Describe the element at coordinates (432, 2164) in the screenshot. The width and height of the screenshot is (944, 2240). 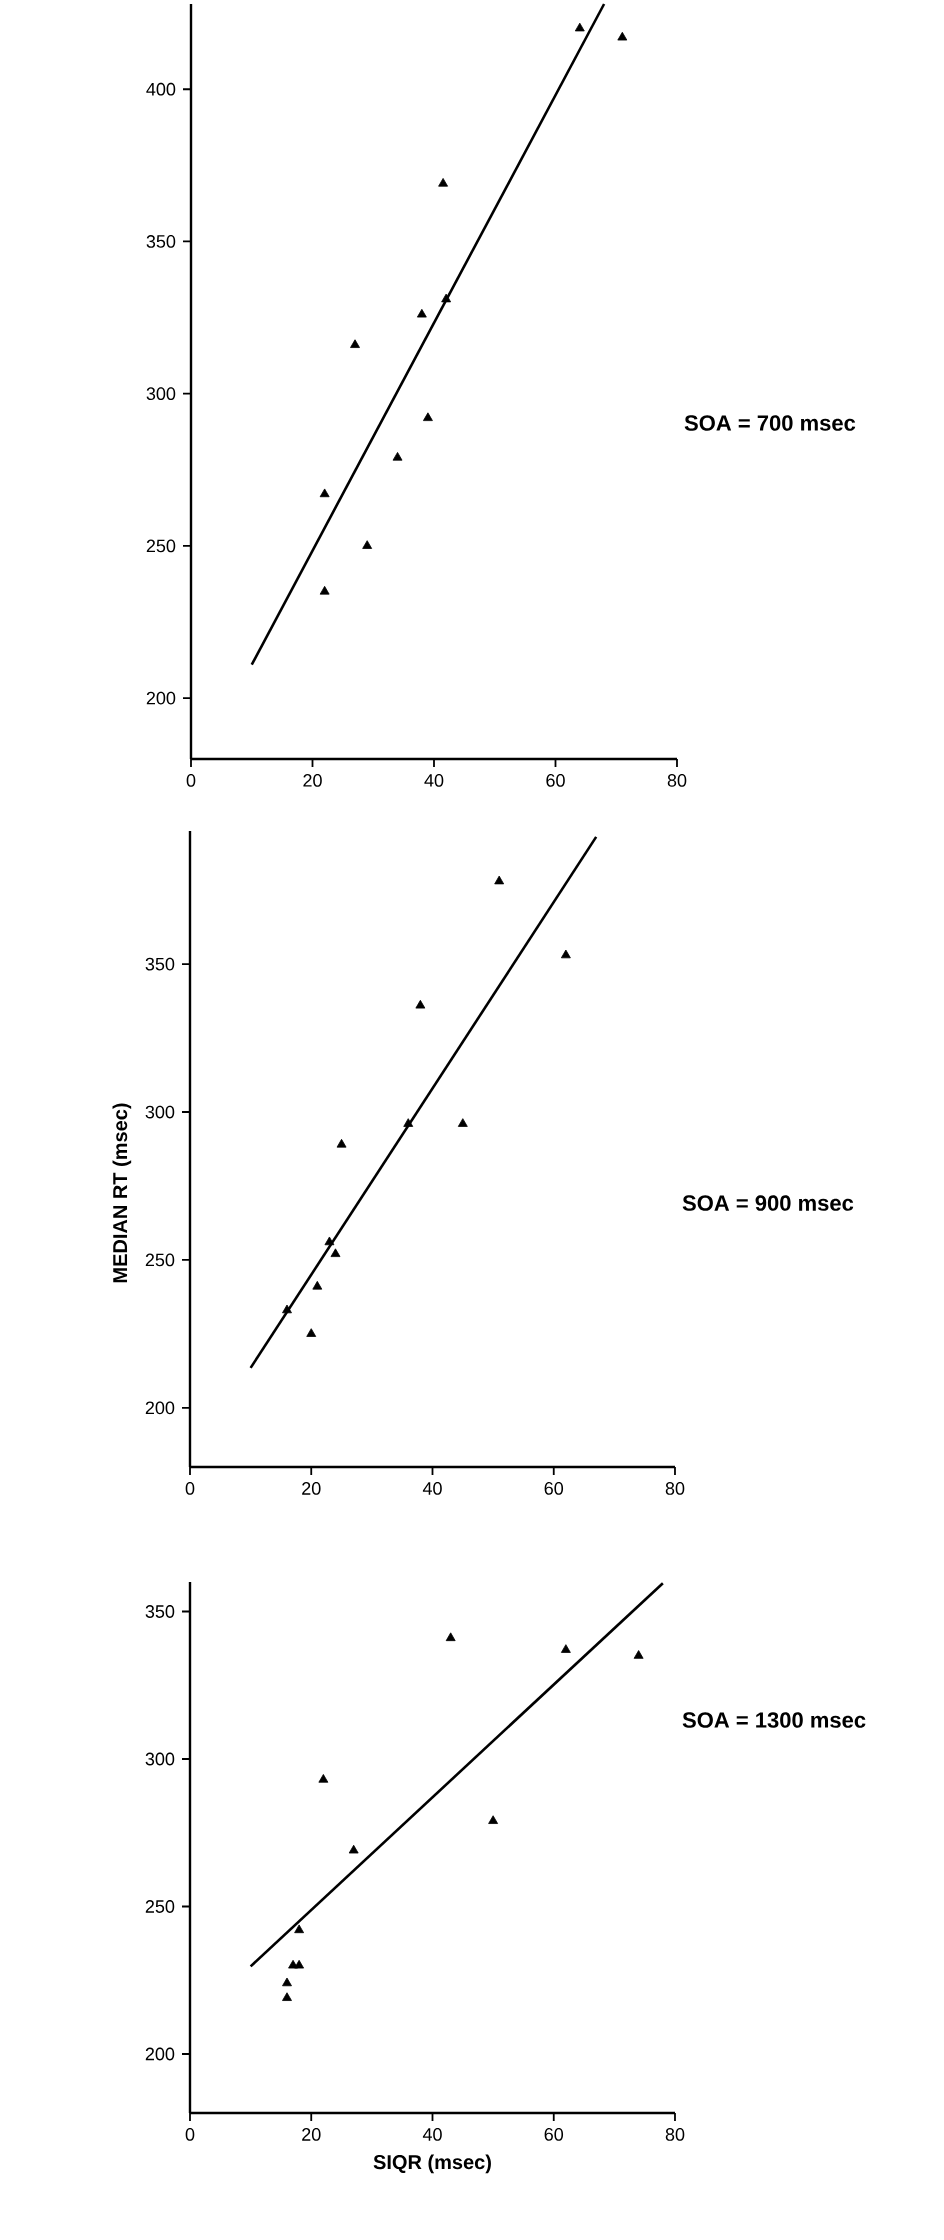
I see `x-axis-title: SIQR (msec)` at that location.